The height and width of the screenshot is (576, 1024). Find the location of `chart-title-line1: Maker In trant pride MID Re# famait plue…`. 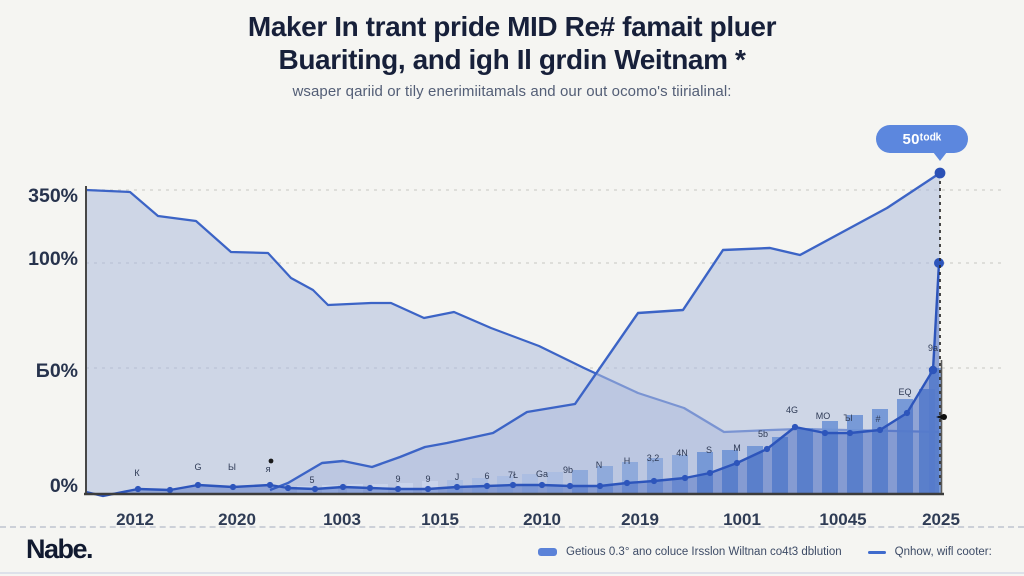

chart-title-line1: Maker In trant pride MID Re# famait plue… is located at coordinates (512, 26).